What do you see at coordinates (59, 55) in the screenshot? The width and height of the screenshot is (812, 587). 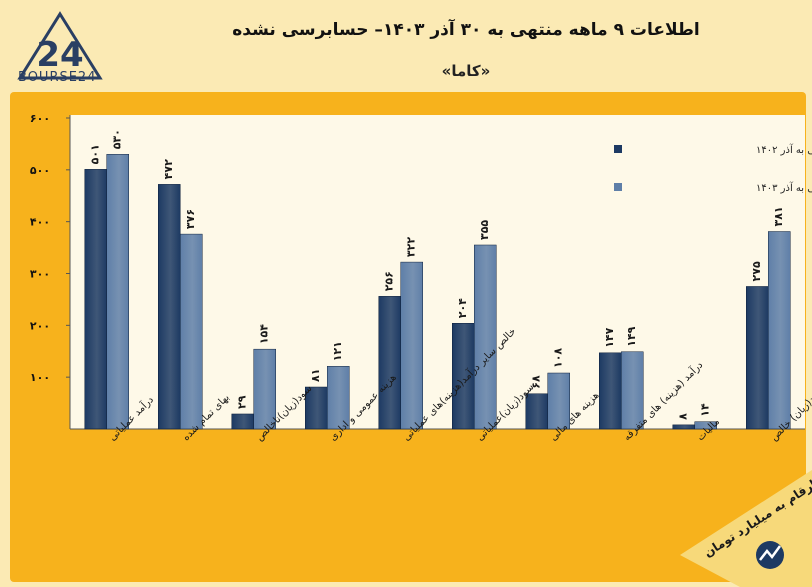 I see `logo-number: 24` at bounding box center [59, 55].